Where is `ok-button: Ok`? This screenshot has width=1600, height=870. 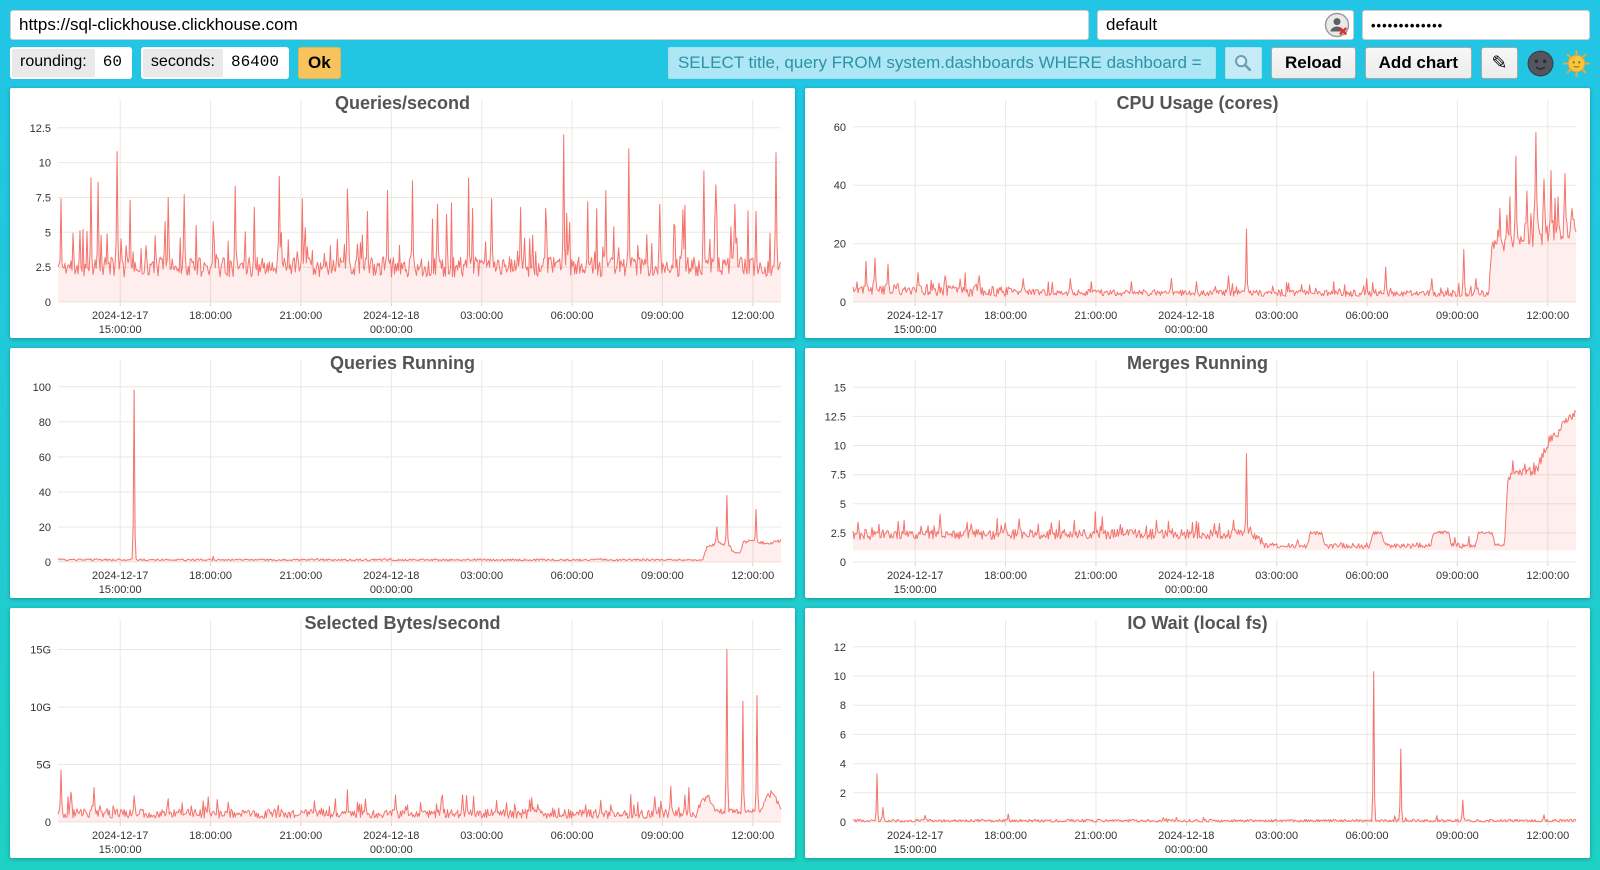 ok-button: Ok is located at coordinates (319, 63).